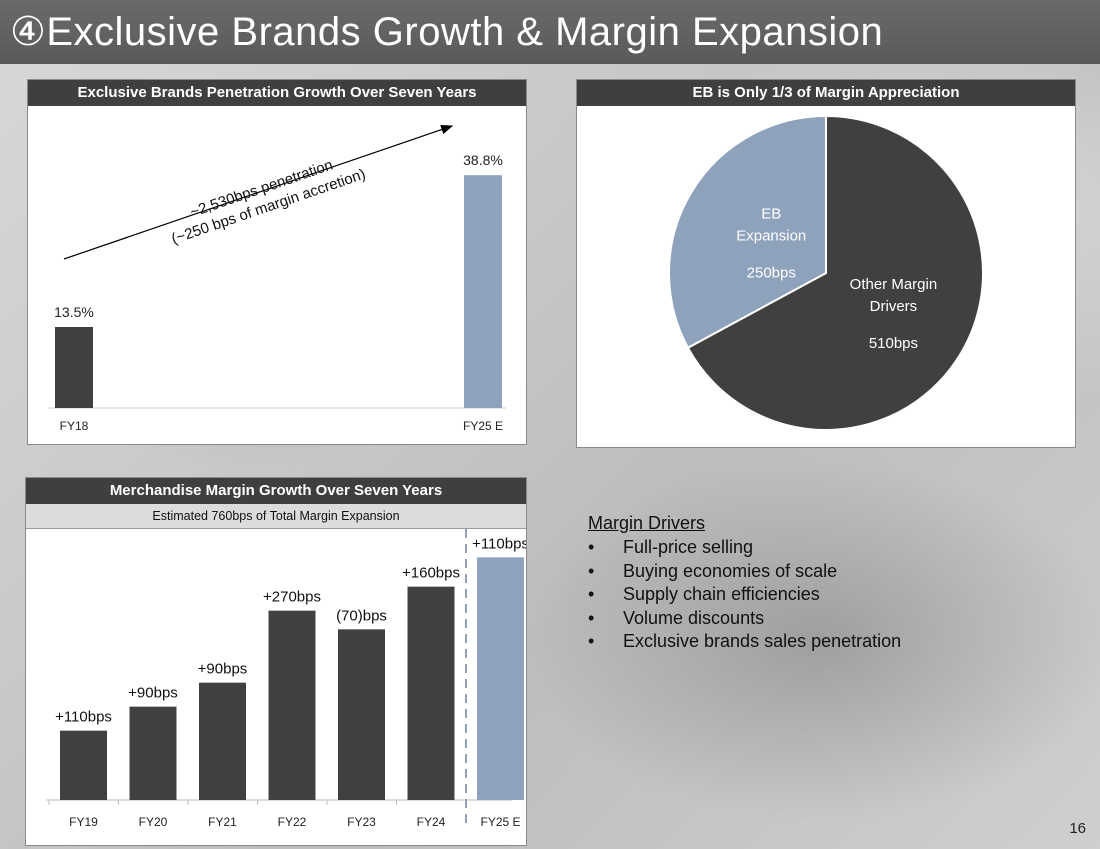 The width and height of the screenshot is (1100, 849). I want to click on tick-label: FY21, so click(222, 822).